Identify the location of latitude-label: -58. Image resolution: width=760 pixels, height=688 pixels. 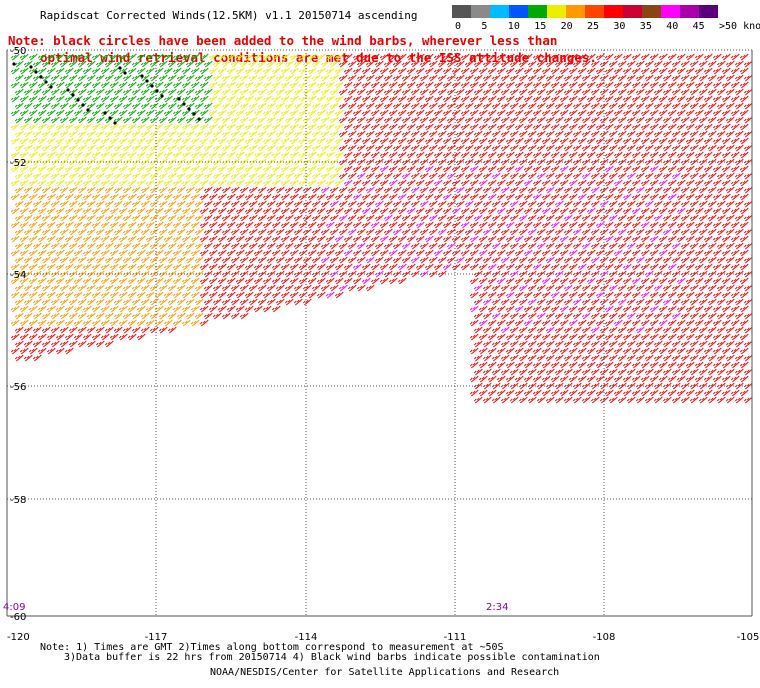
(18, 500).